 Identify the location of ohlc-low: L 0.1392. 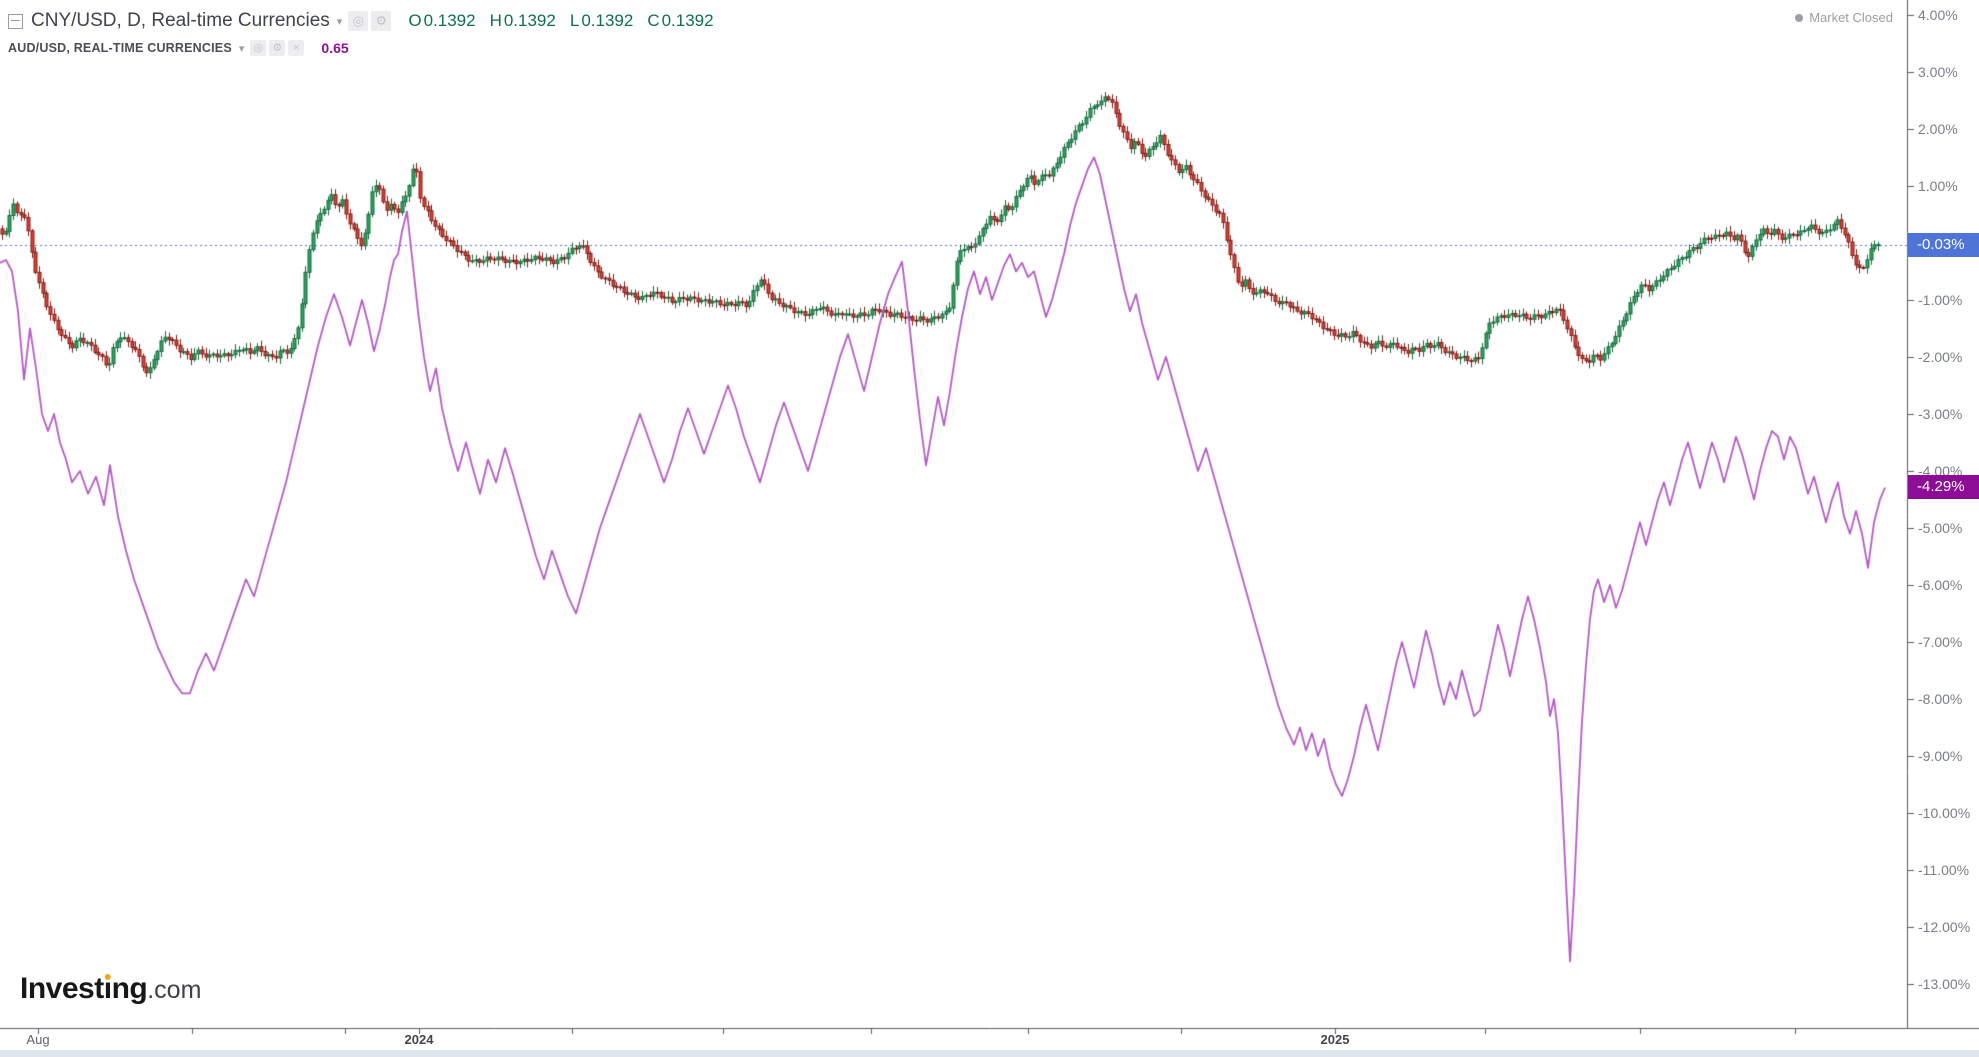
(601, 20).